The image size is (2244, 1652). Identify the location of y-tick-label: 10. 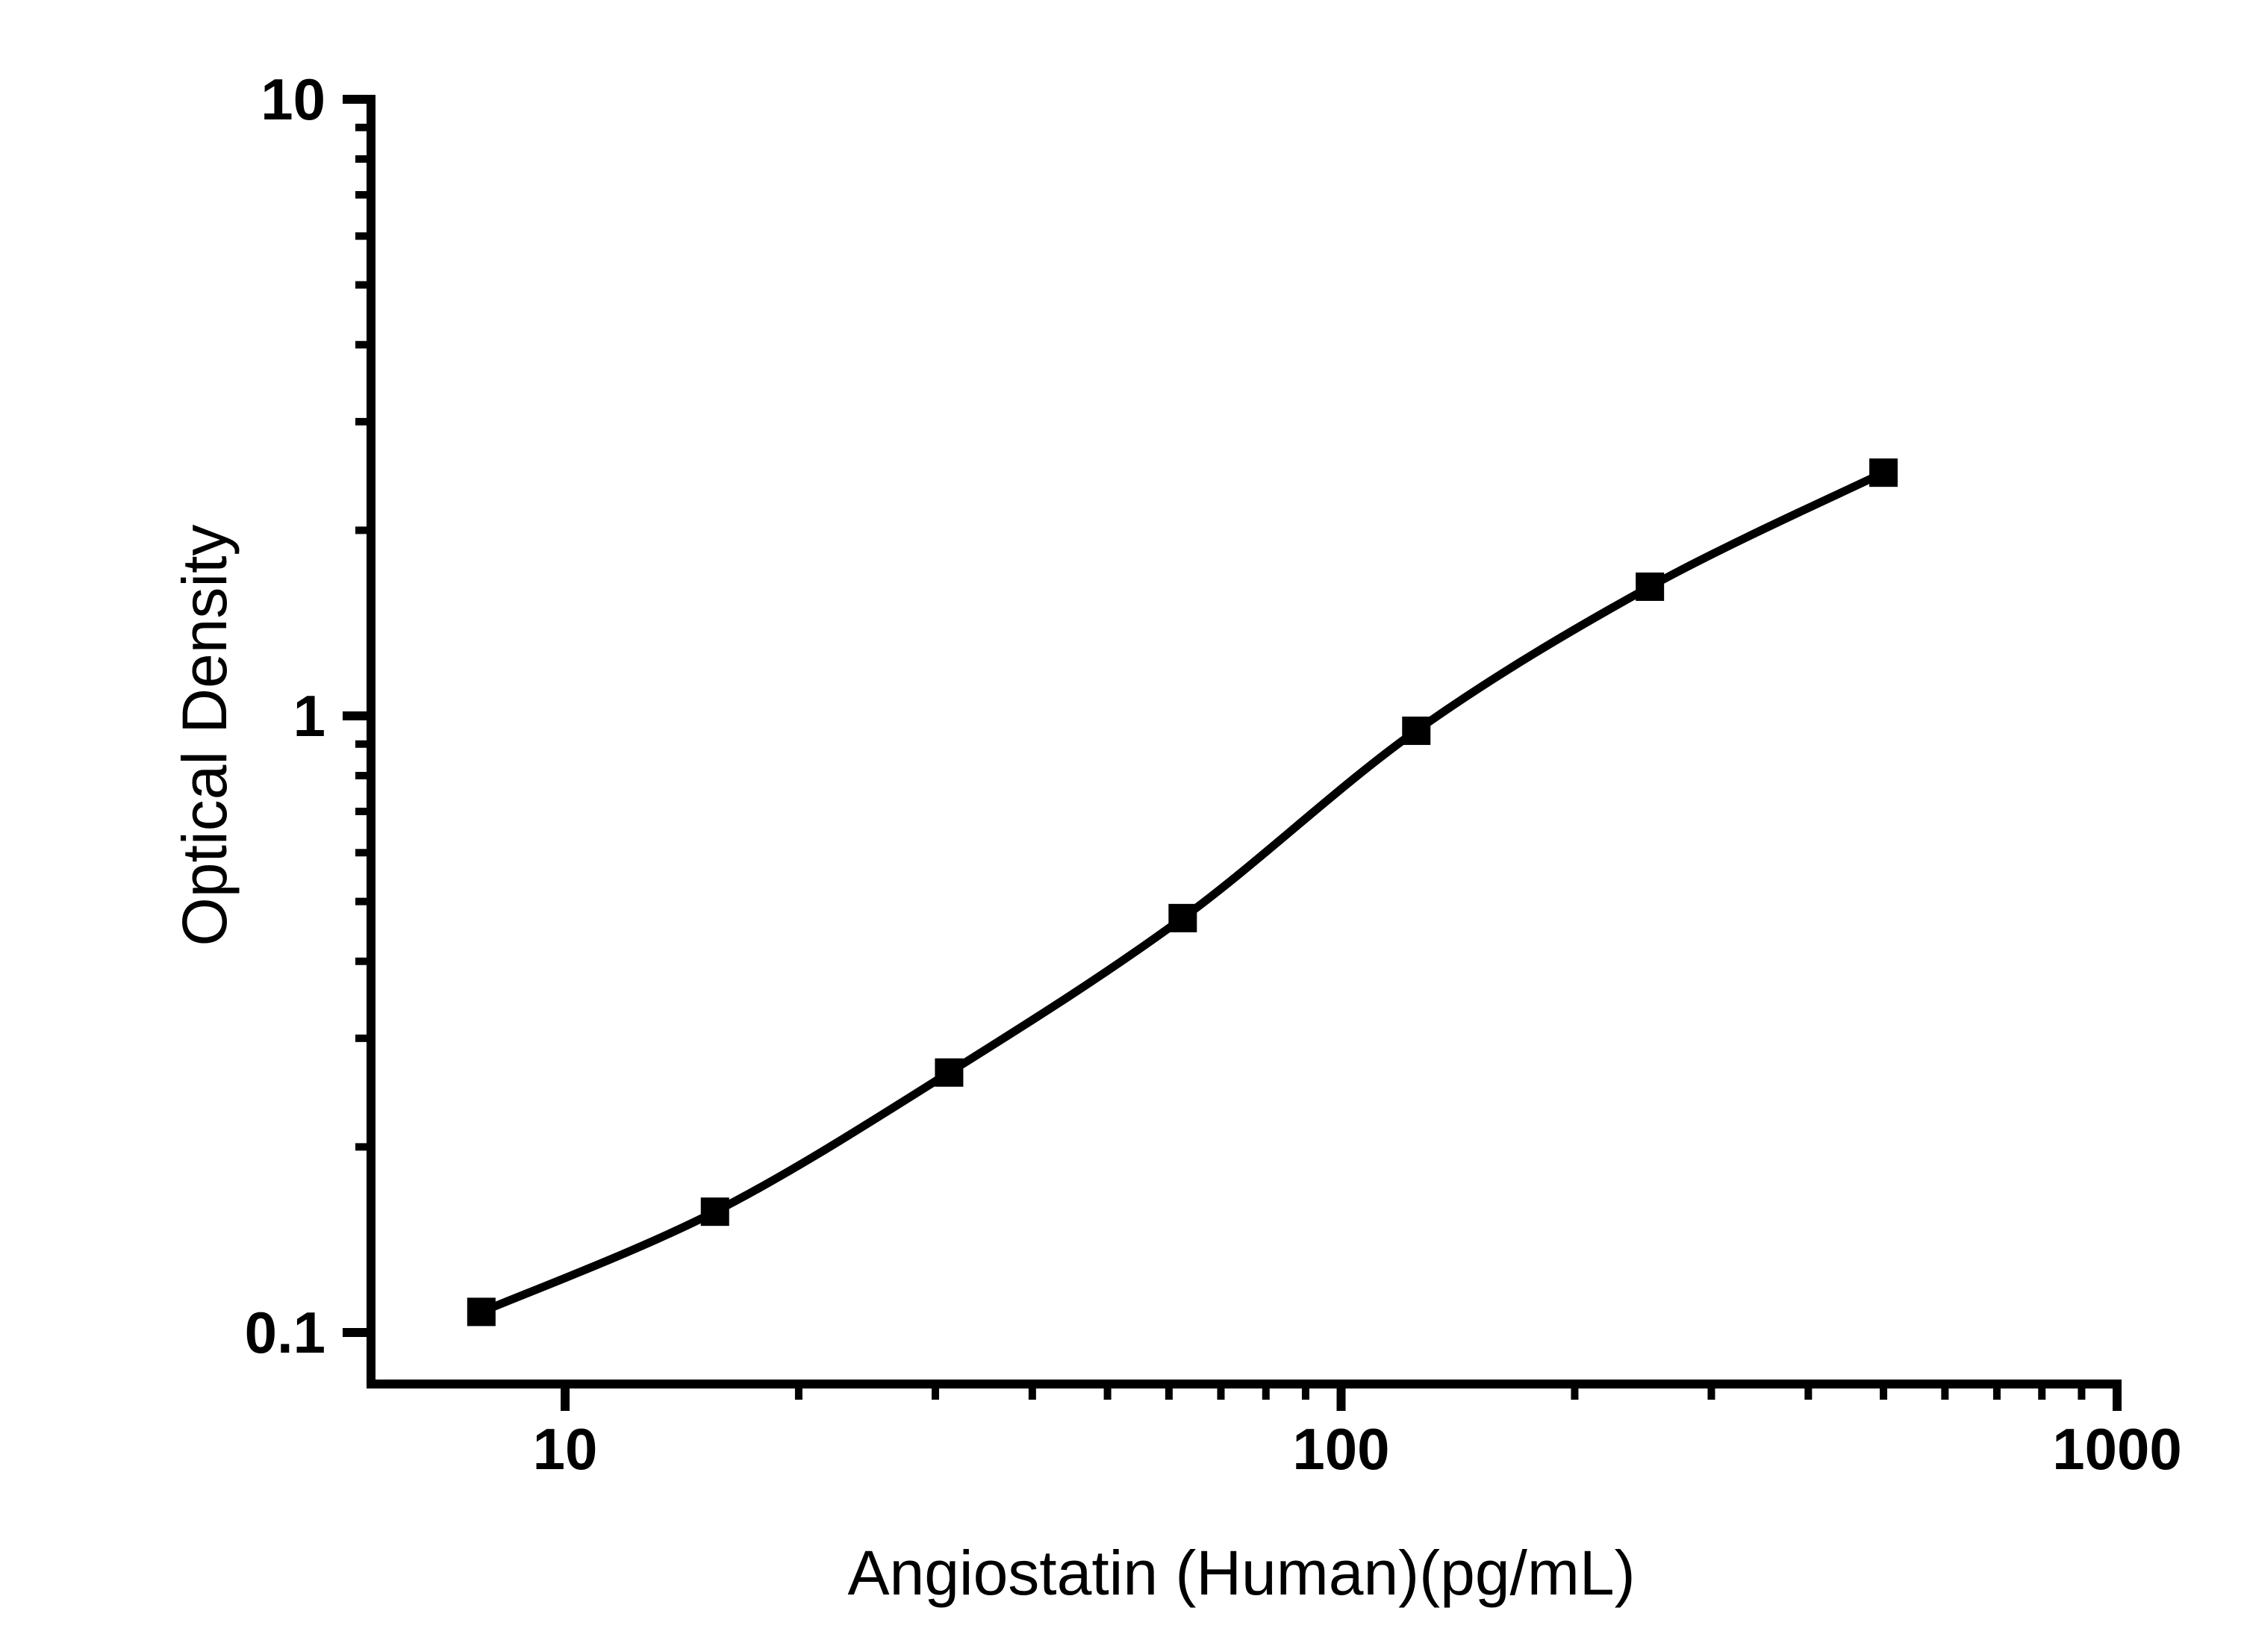
(293, 99).